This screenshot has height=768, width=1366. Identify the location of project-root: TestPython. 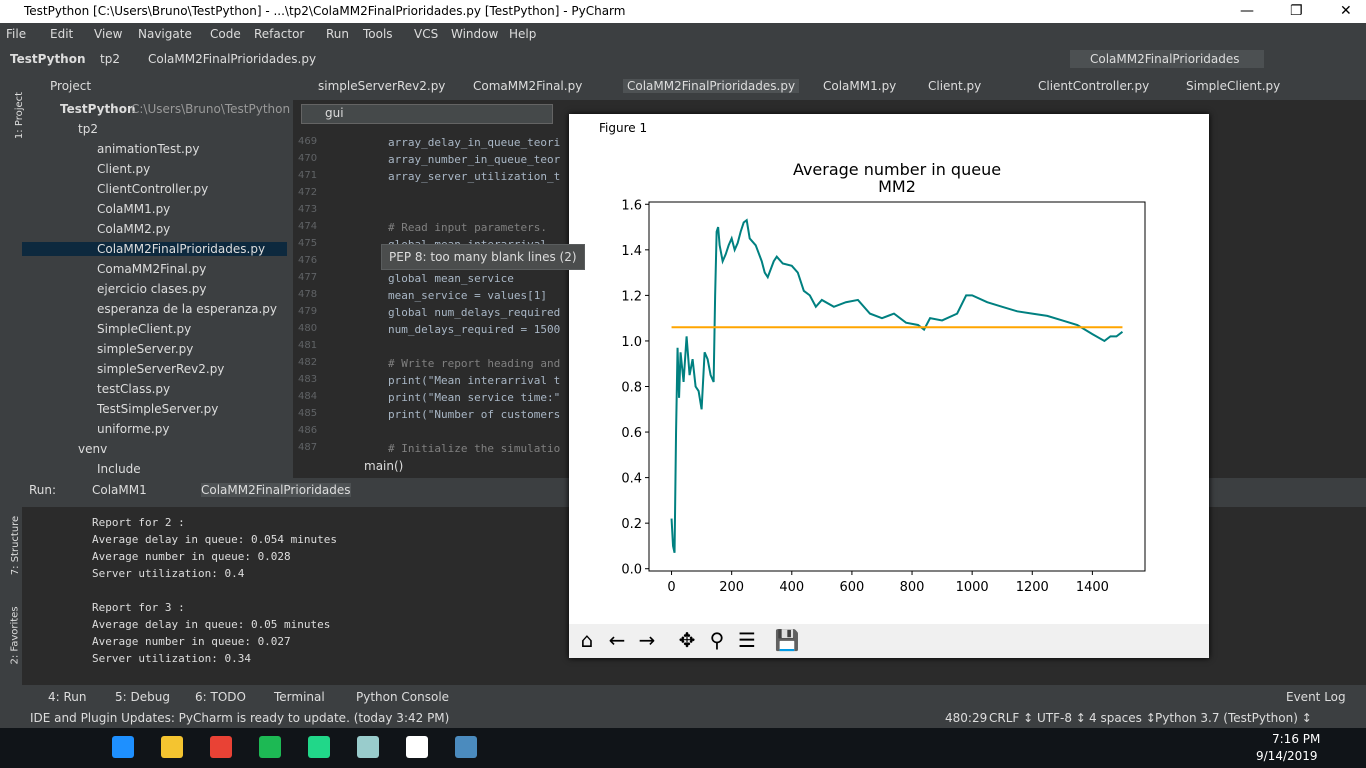
(98, 109).